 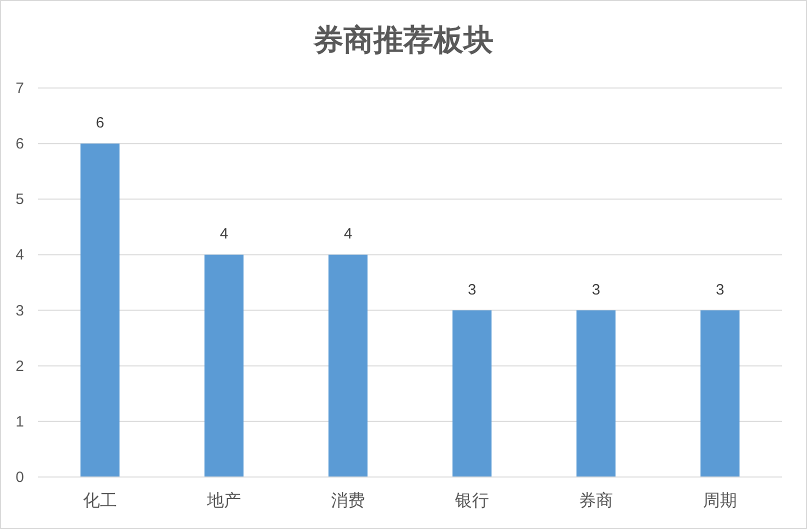 What do you see at coordinates (20, 366) in the screenshot?
I see `y-tick-label: 2` at bounding box center [20, 366].